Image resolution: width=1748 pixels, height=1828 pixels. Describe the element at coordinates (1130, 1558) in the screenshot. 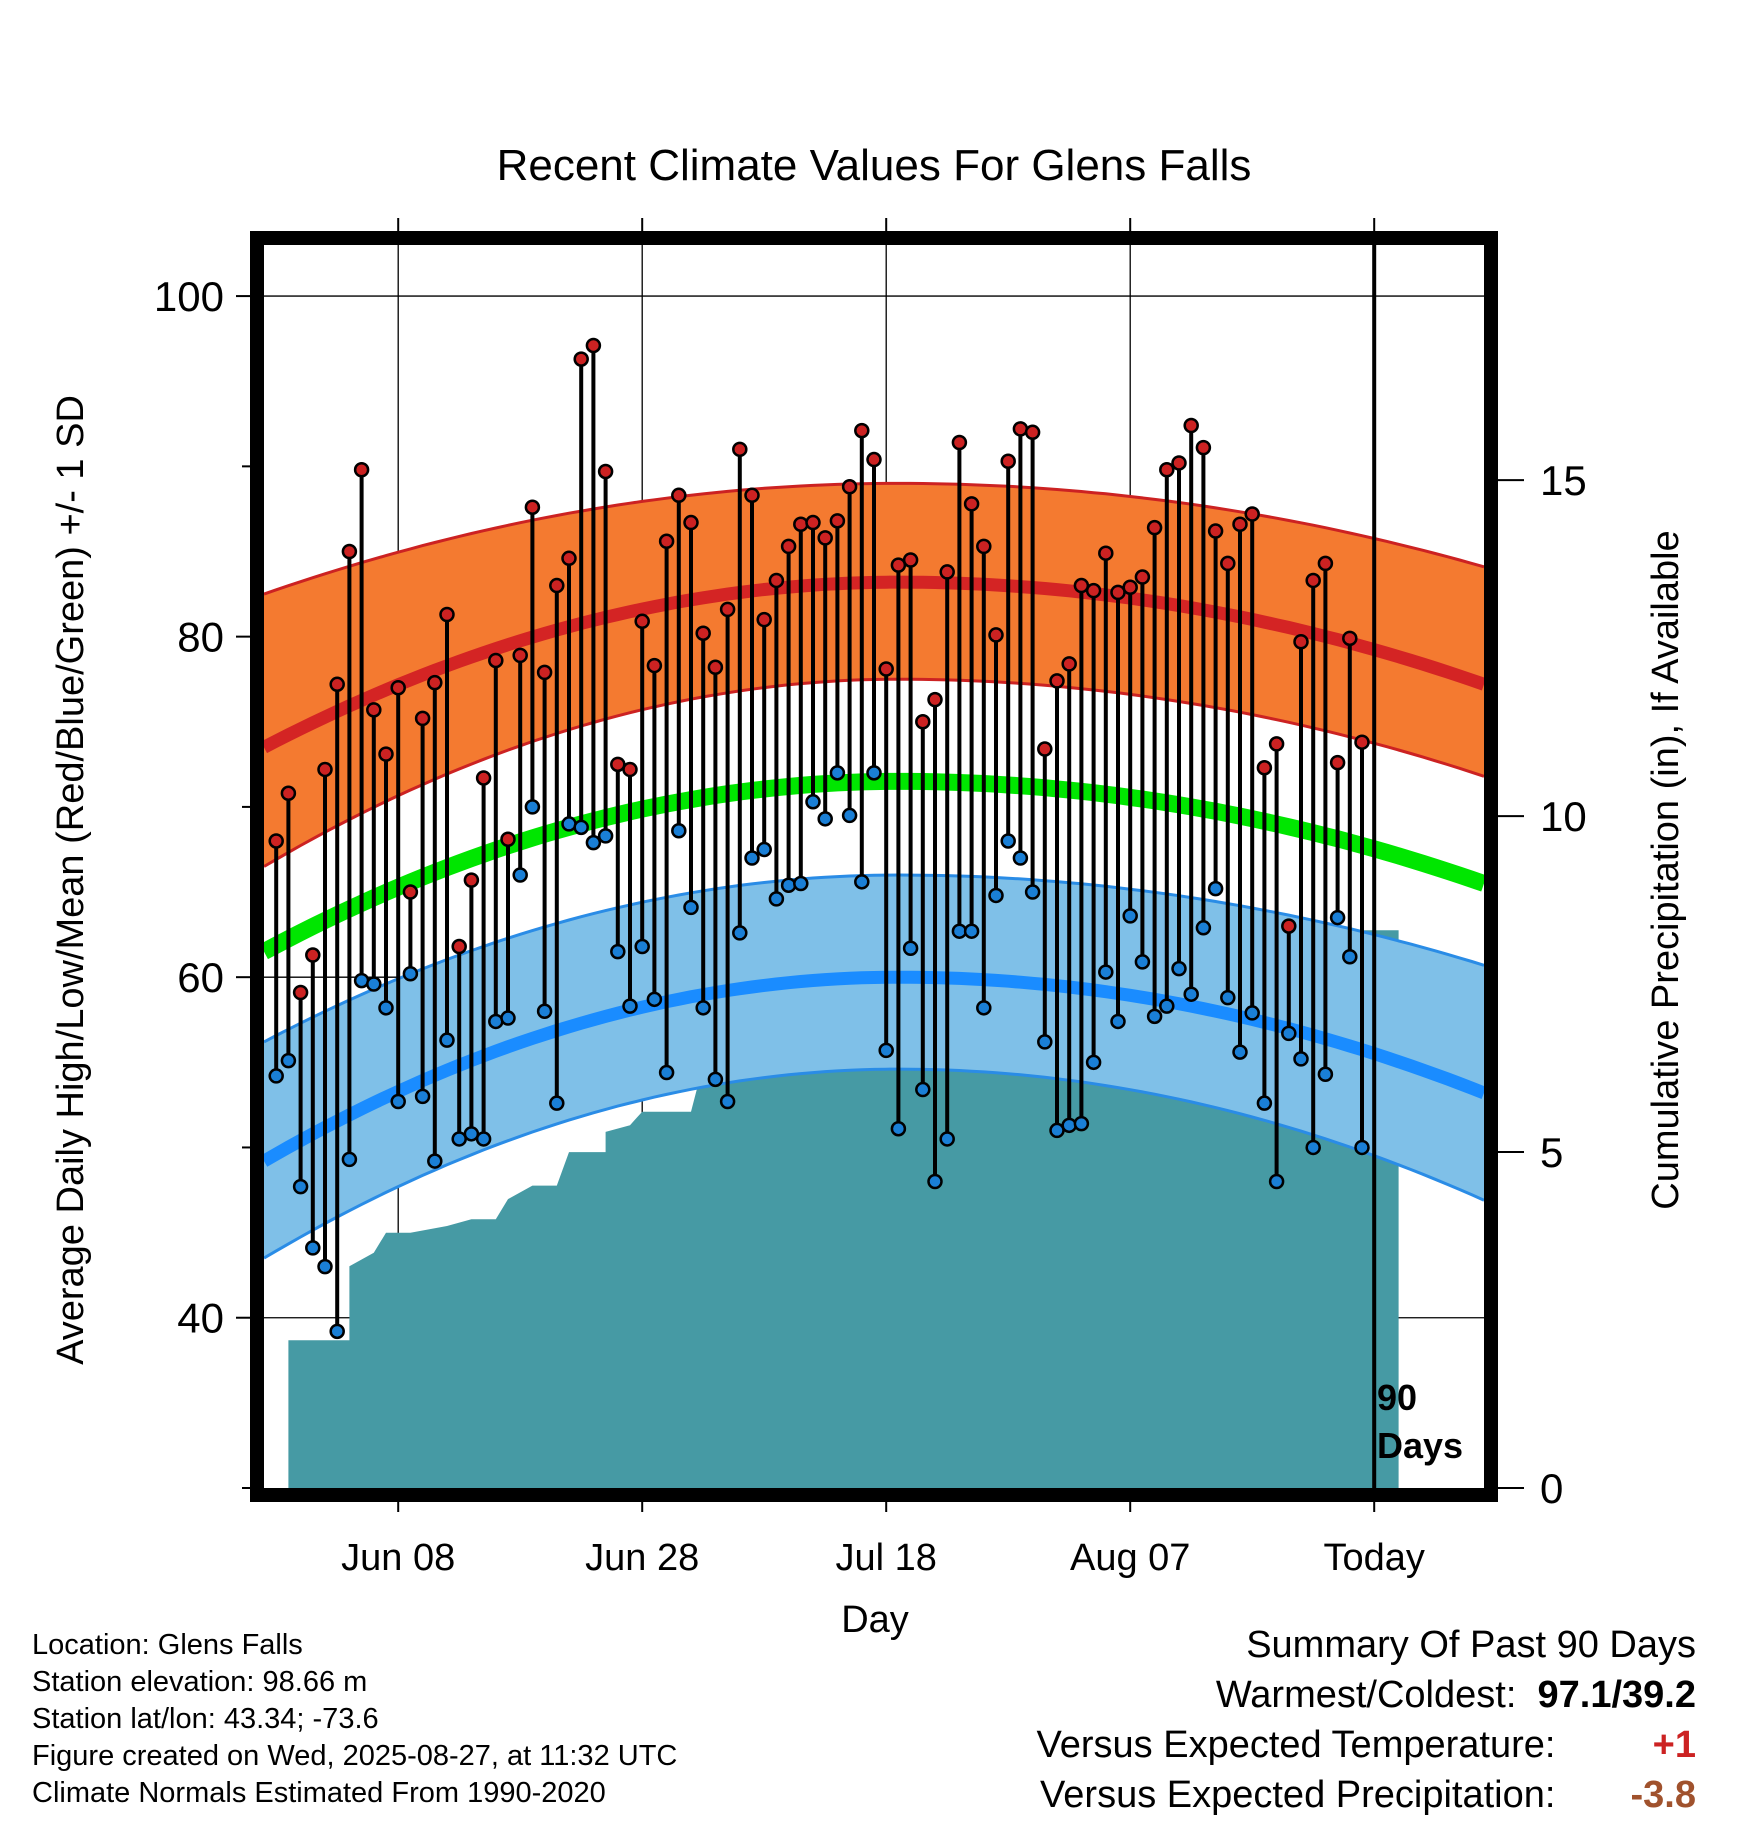

I see `x-tick-label: Aug 07` at that location.